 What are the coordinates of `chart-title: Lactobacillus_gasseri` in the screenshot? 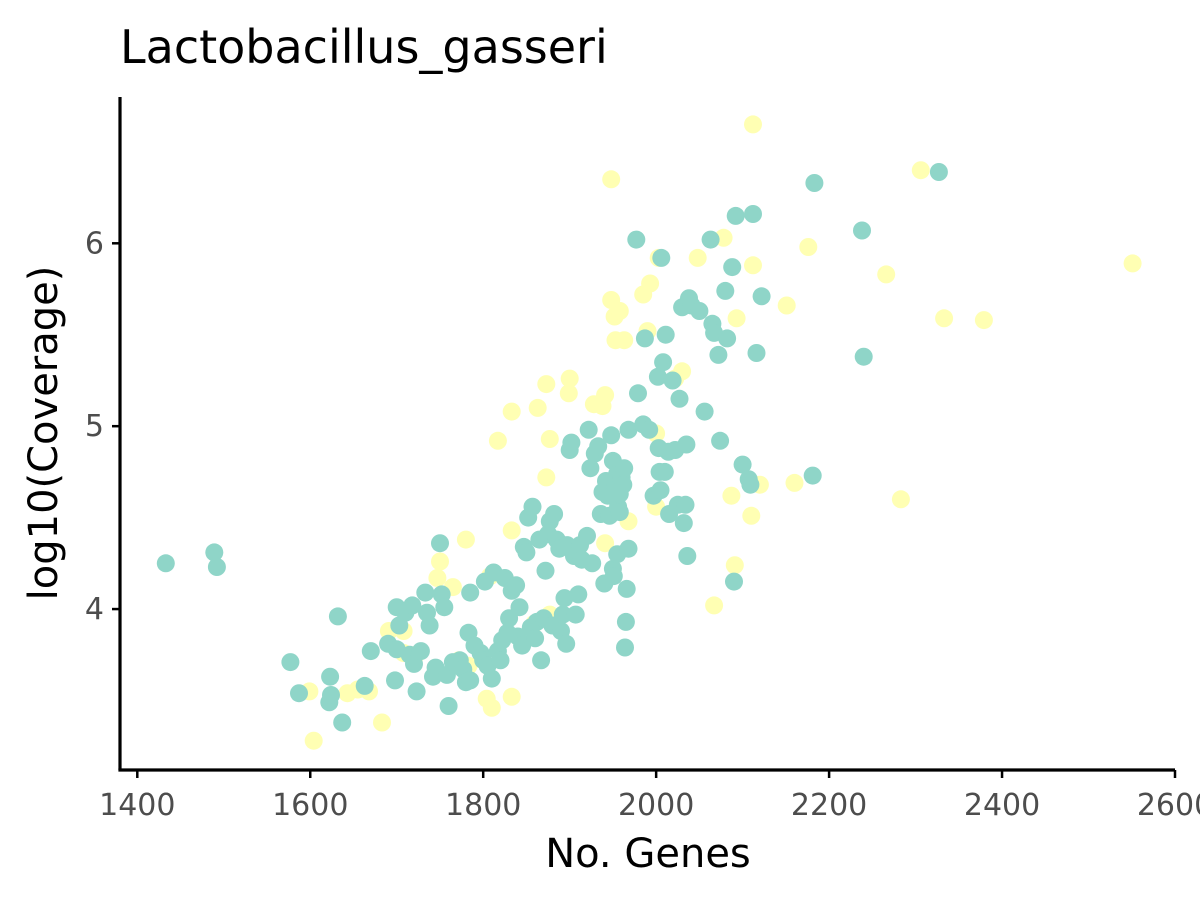 It's located at (364, 47).